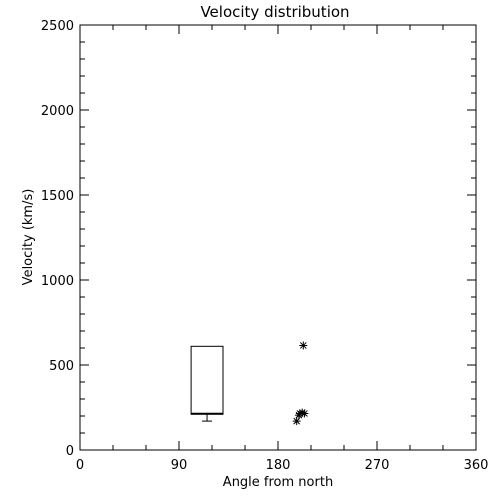 This screenshot has height=500, width=500. What do you see at coordinates (57, 111) in the screenshot?
I see `y-tick-label: 2000` at bounding box center [57, 111].